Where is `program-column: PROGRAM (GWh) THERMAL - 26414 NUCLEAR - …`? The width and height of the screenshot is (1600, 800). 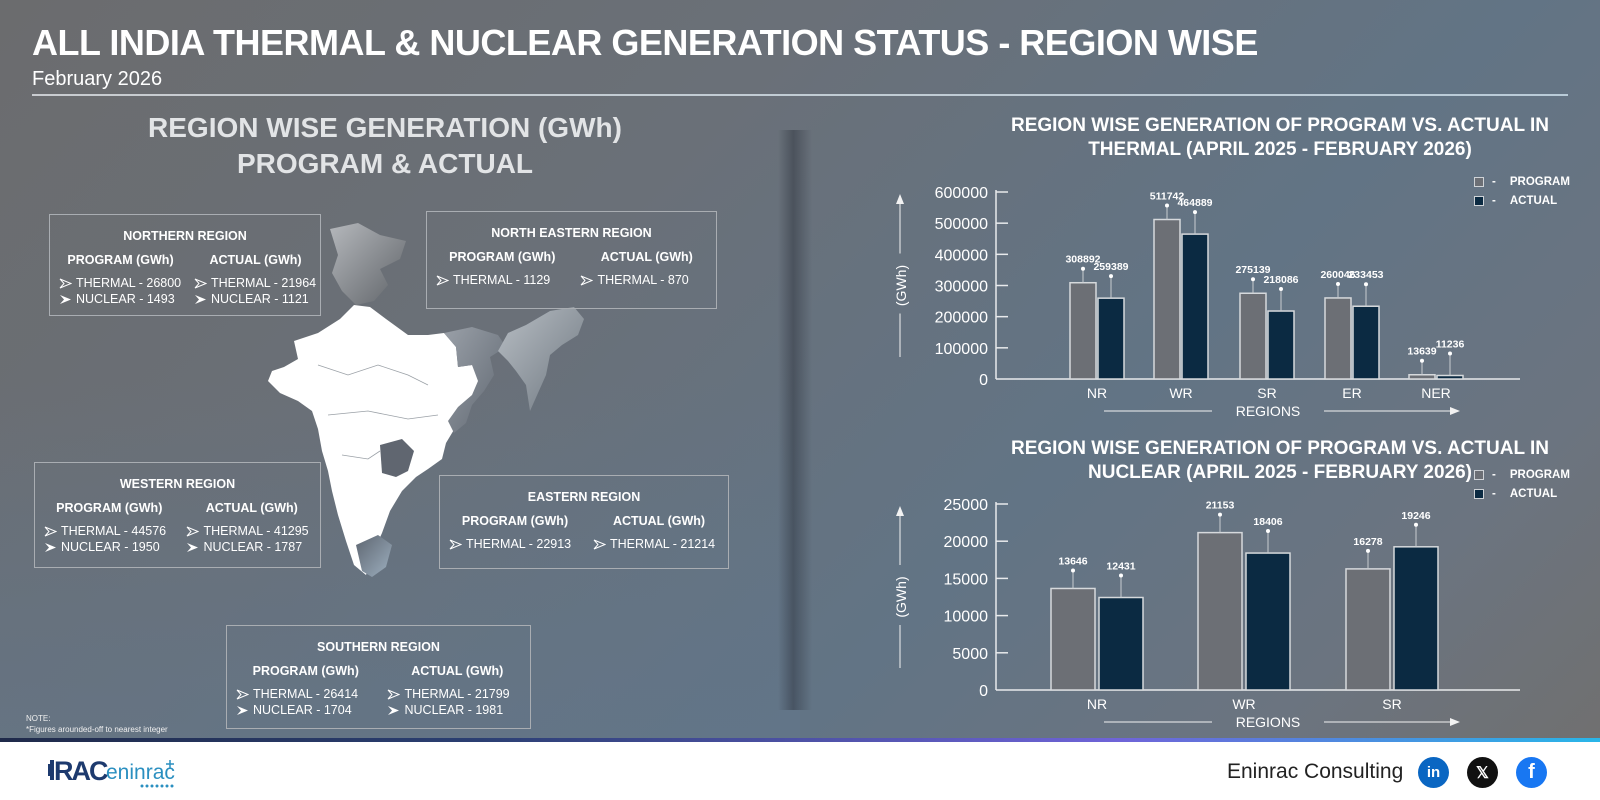 program-column: PROGRAM (GWh) THERMAL - 26414 NUCLEAR - … is located at coordinates (303, 691).